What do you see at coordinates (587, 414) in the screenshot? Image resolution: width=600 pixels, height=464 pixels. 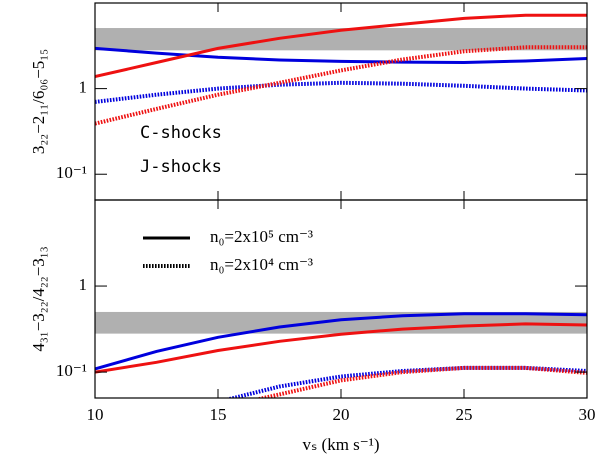 I see `x-tick-label: 30` at bounding box center [587, 414].